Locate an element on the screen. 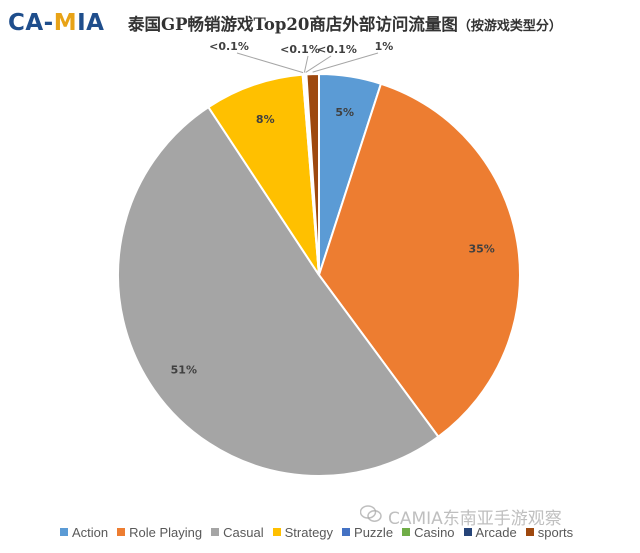 This screenshot has width=640, height=553. legend-label: Casino is located at coordinates (434, 532).